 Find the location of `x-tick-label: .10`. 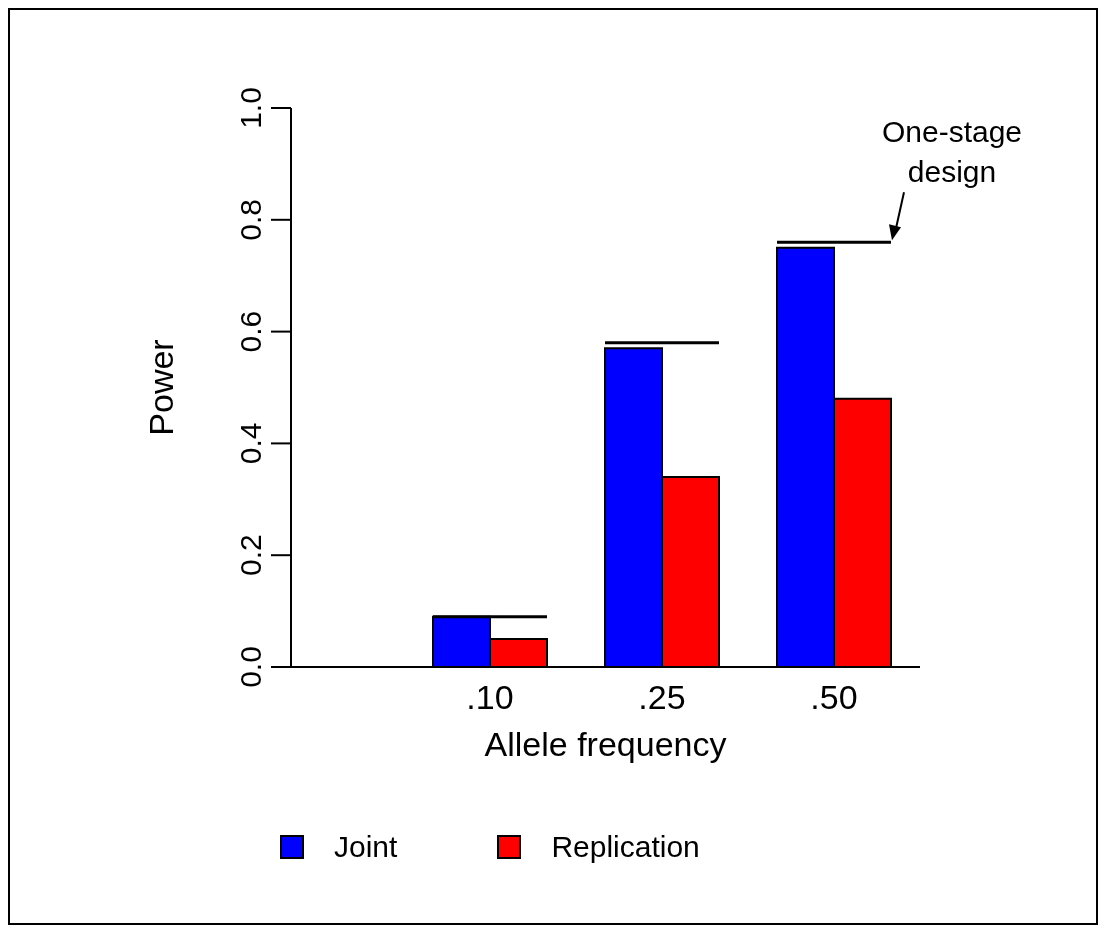

x-tick-label: .10 is located at coordinates (490, 697).